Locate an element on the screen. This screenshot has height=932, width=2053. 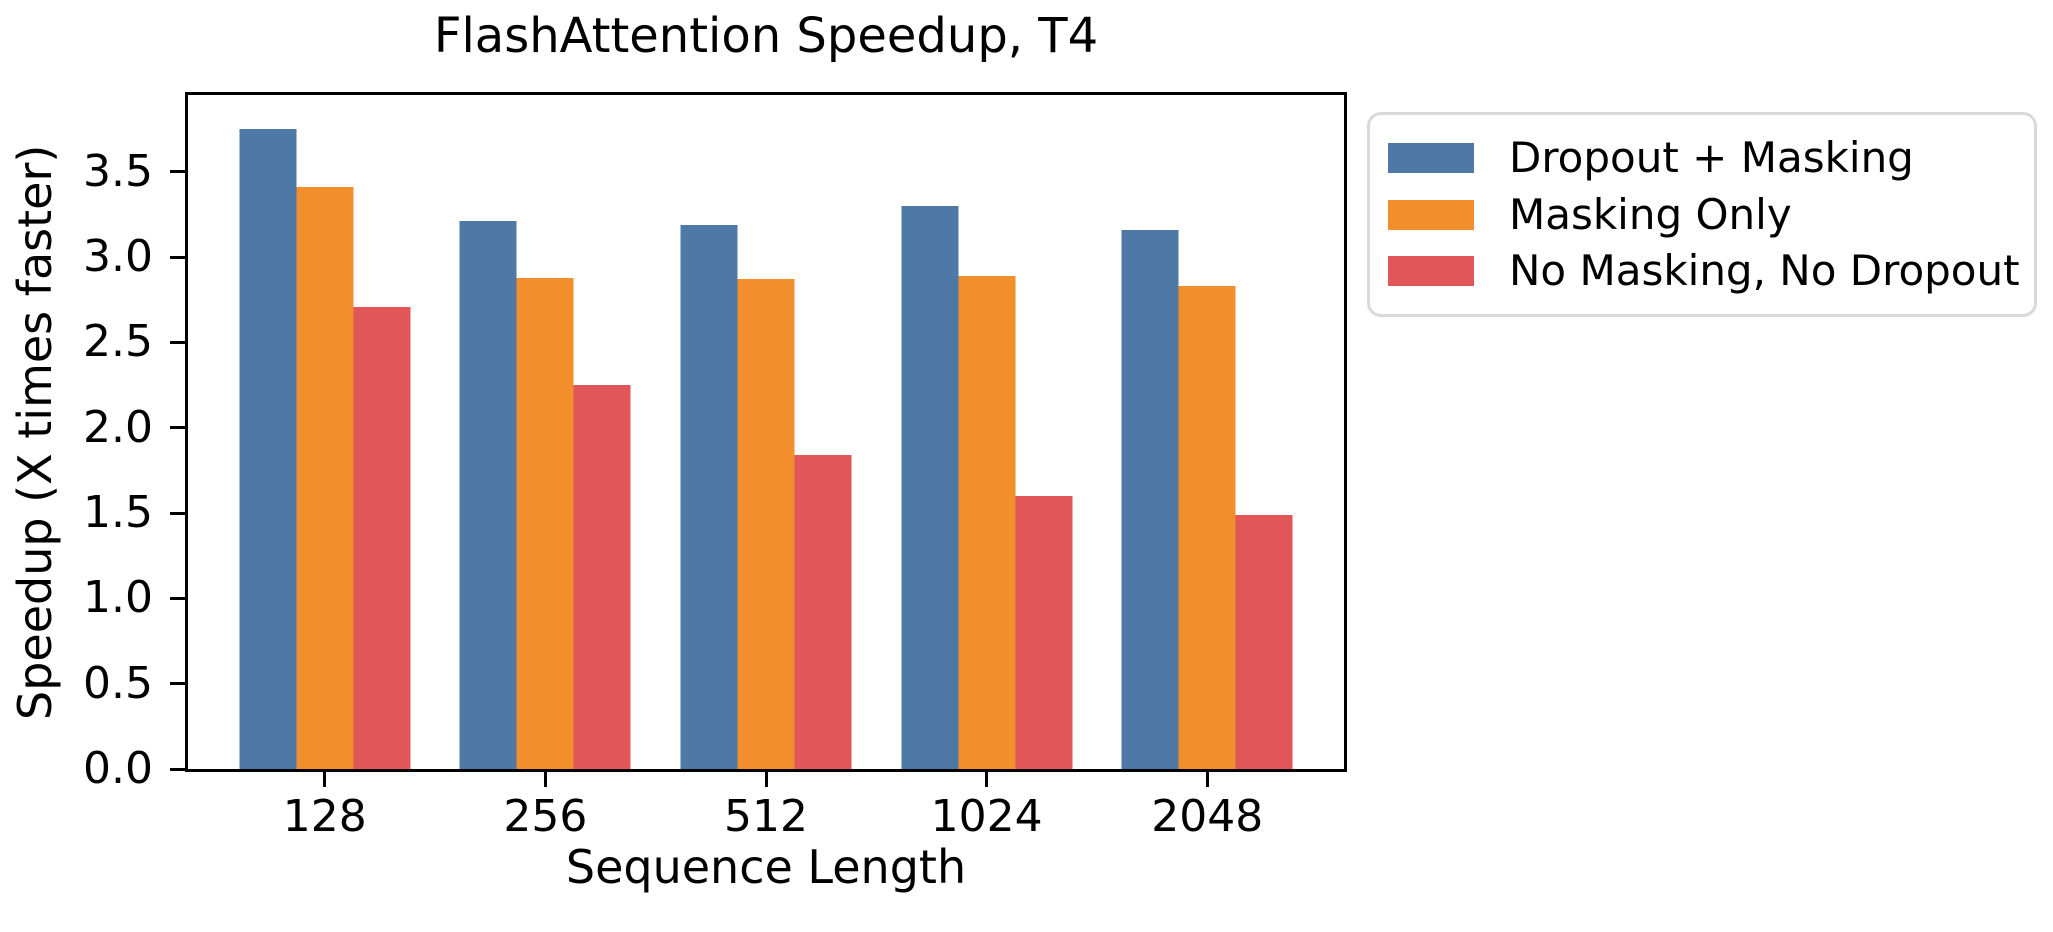
x-tick-mark-2048 is located at coordinates (1207, 779).